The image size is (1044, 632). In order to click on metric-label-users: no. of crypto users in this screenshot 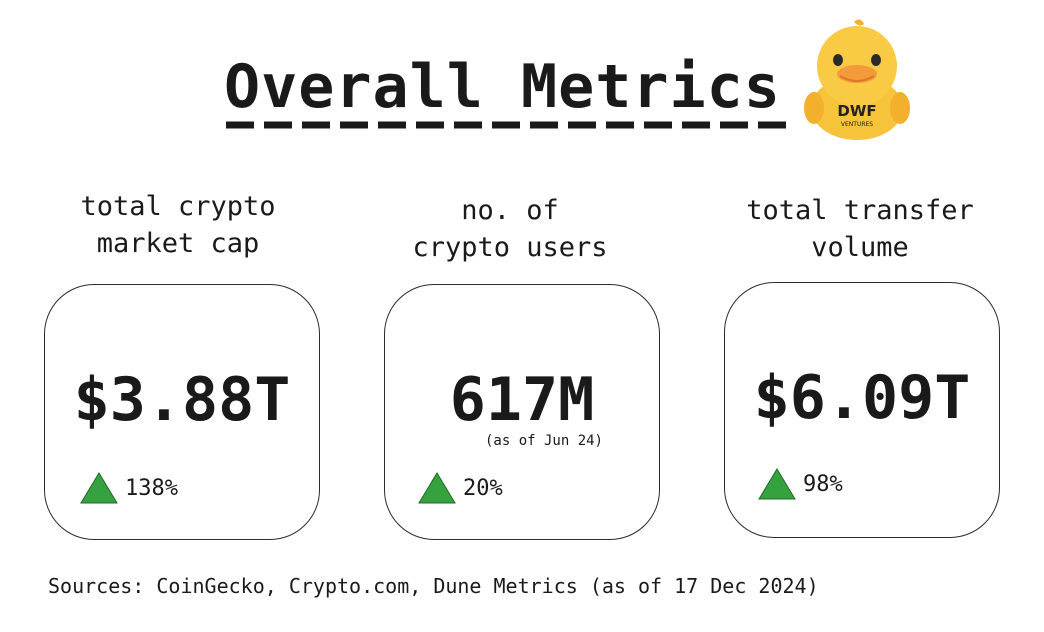, I will do `click(510, 229)`.